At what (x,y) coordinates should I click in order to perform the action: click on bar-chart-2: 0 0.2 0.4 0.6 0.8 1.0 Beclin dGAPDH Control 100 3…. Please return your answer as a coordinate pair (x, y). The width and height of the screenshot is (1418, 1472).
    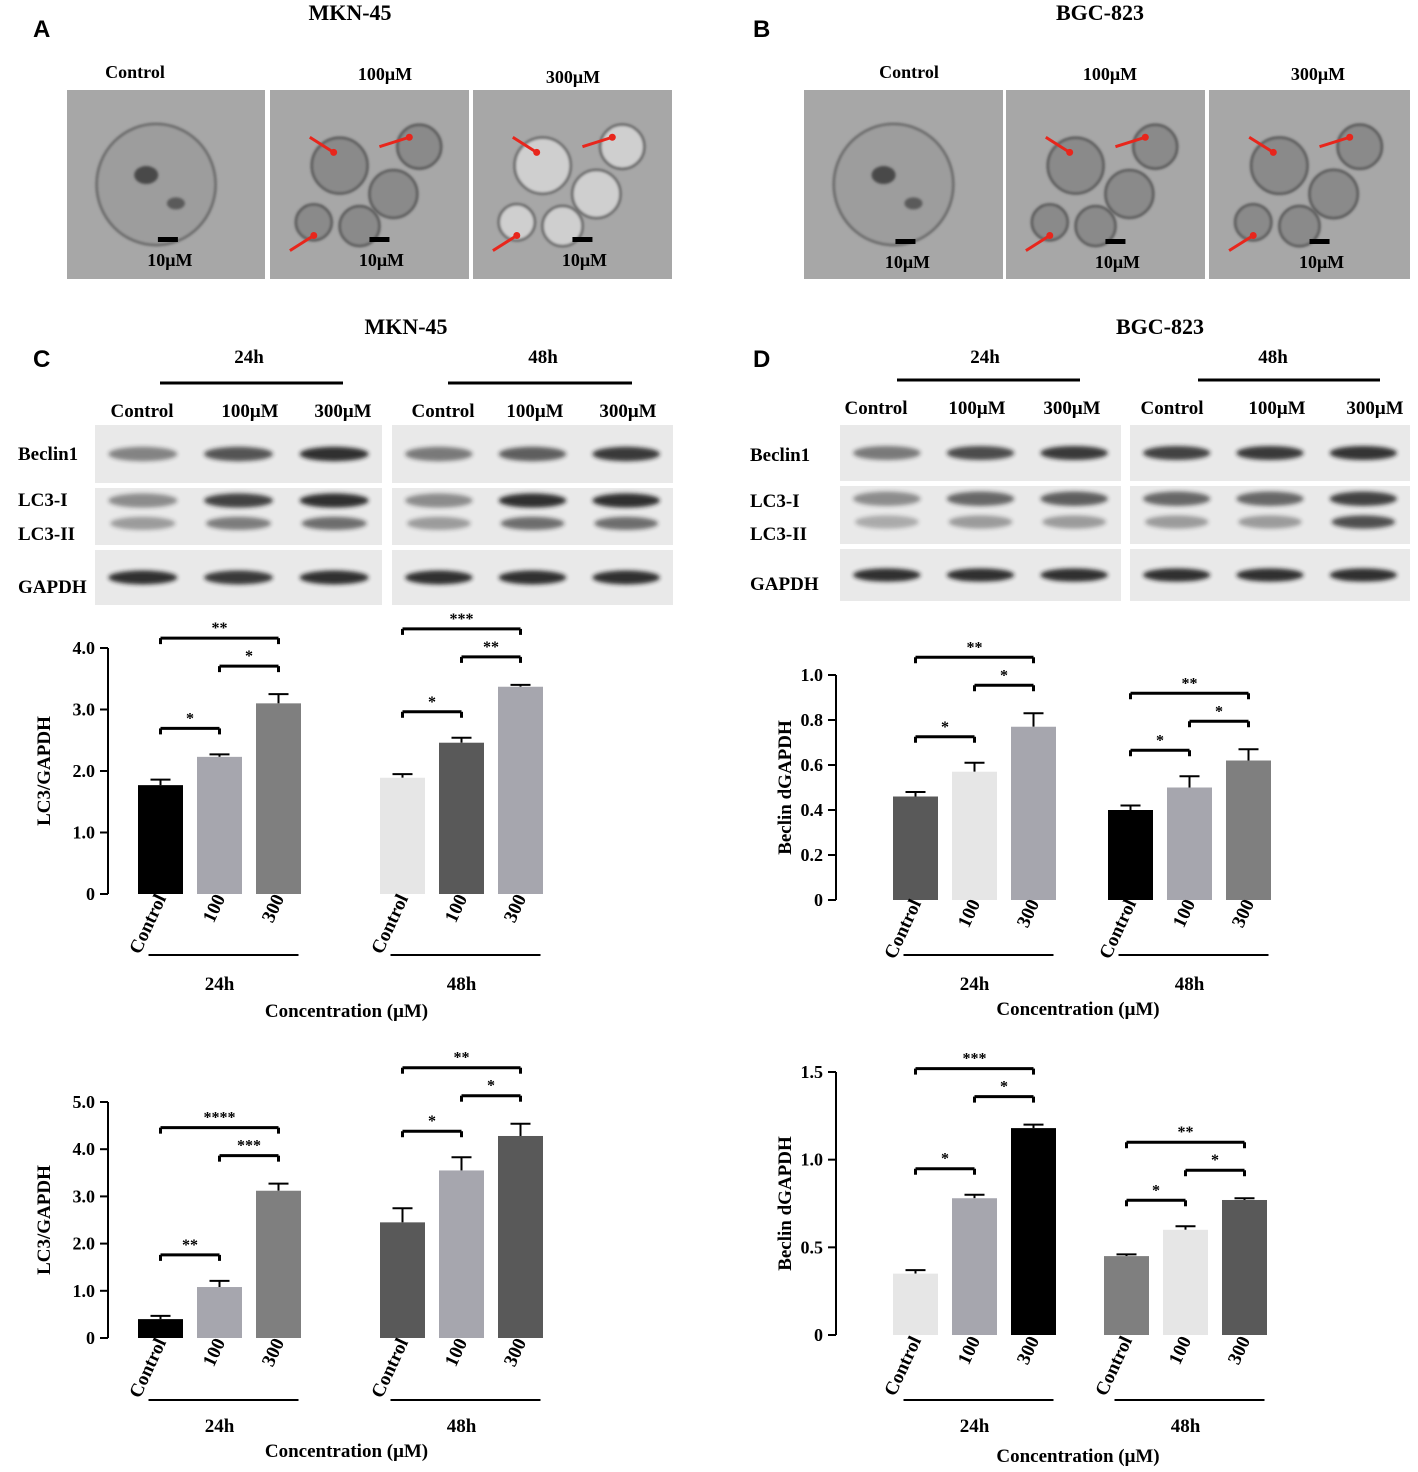
    Looking at the image, I should click on (1023, 829).